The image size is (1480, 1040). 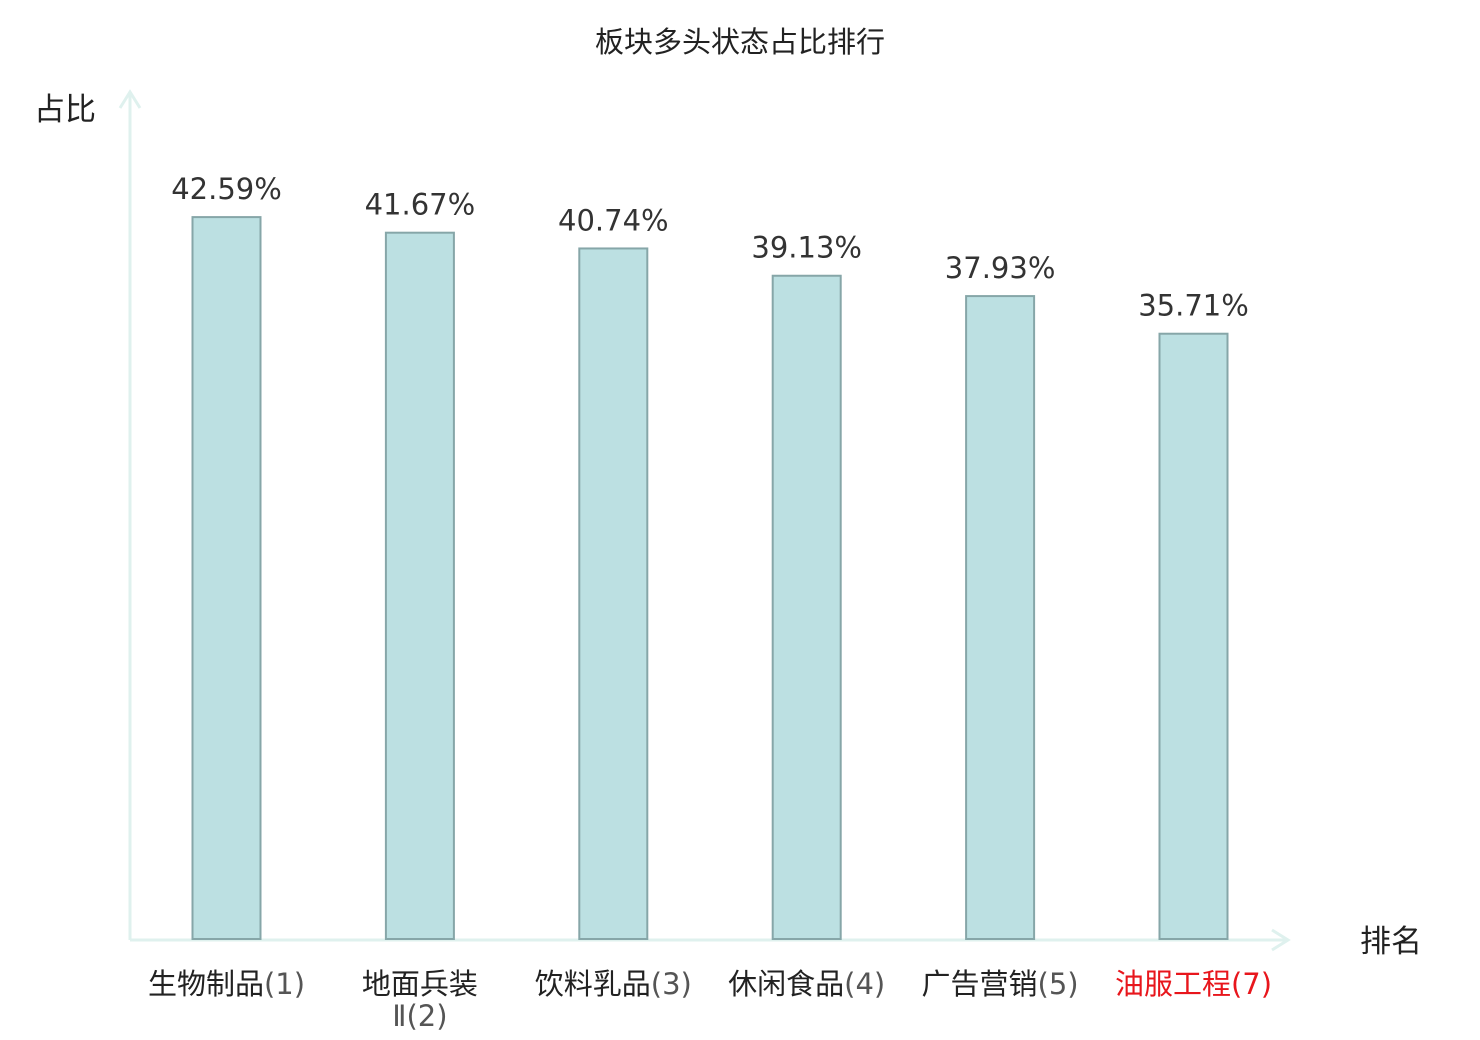 I want to click on category-label: 生物制品(1), so click(x=226, y=984).